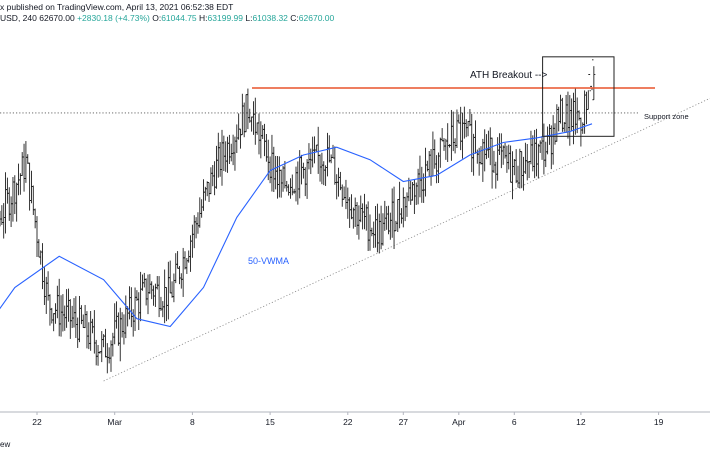 The width and height of the screenshot is (710, 458). What do you see at coordinates (225, 18) in the screenshot?
I see `high-value: 63199.99` at bounding box center [225, 18].